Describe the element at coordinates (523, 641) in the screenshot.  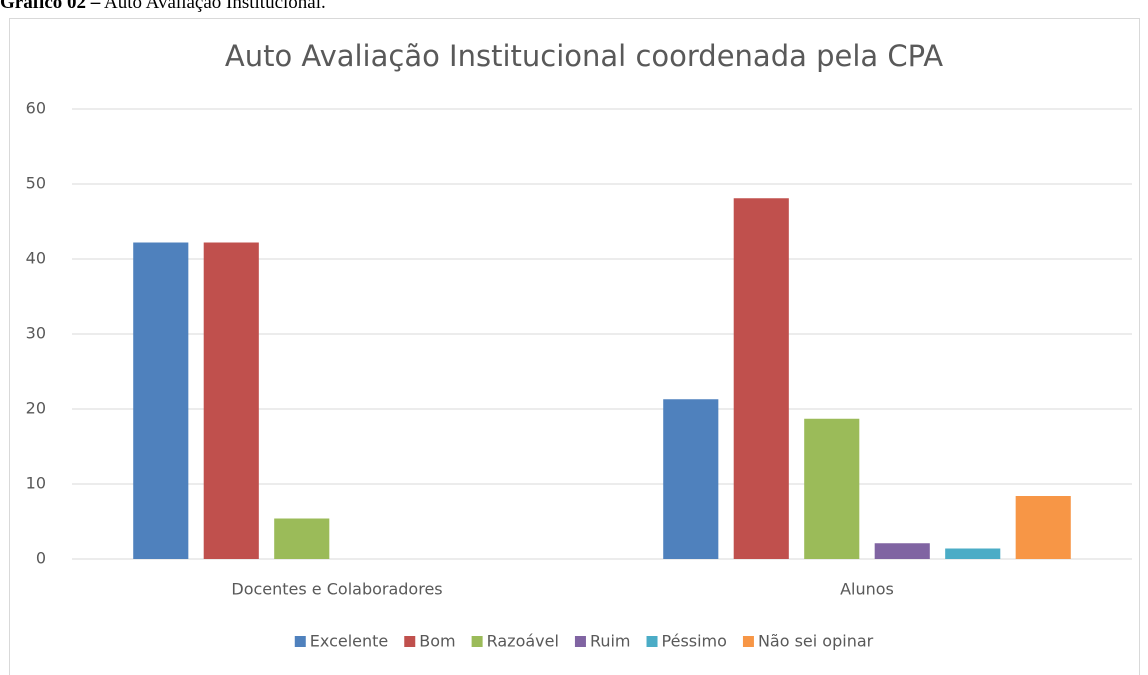
I see `legend-label: Razoável` at that location.